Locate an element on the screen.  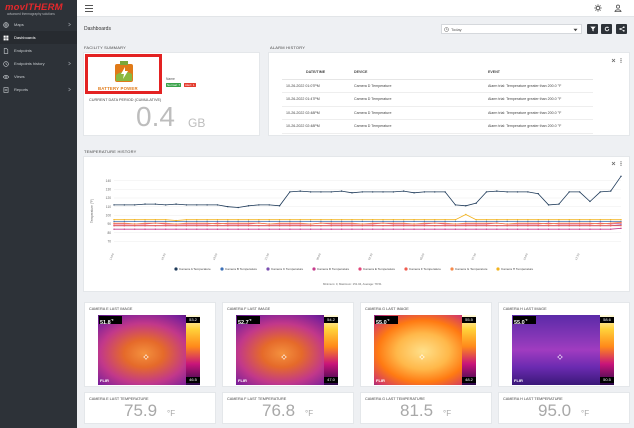
menu-icon is located at coordinates (89, 8).